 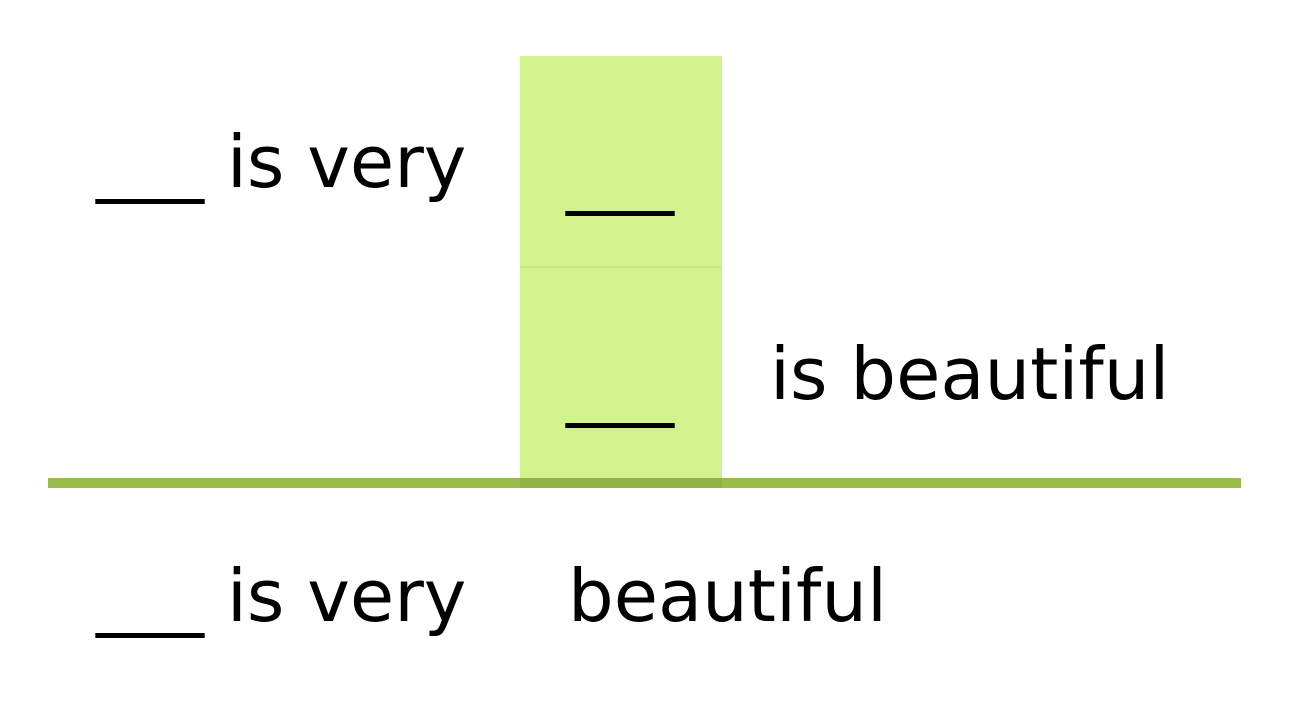 I want to click on bottom-row-right-text: beautiful, so click(x=727, y=596).